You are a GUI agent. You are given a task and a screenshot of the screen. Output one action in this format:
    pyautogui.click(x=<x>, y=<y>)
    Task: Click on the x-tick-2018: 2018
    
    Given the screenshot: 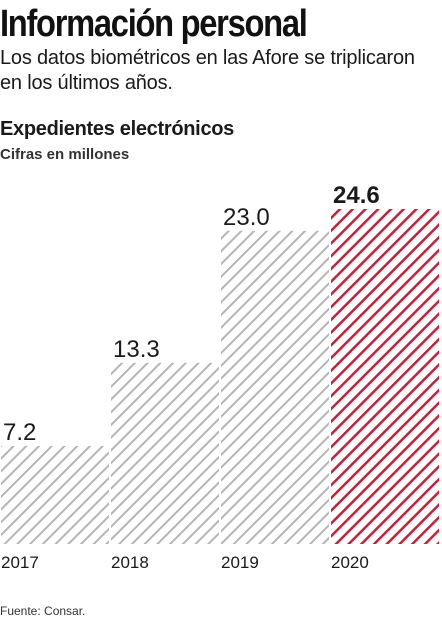 What is the action you would take?
    pyautogui.click(x=130, y=562)
    